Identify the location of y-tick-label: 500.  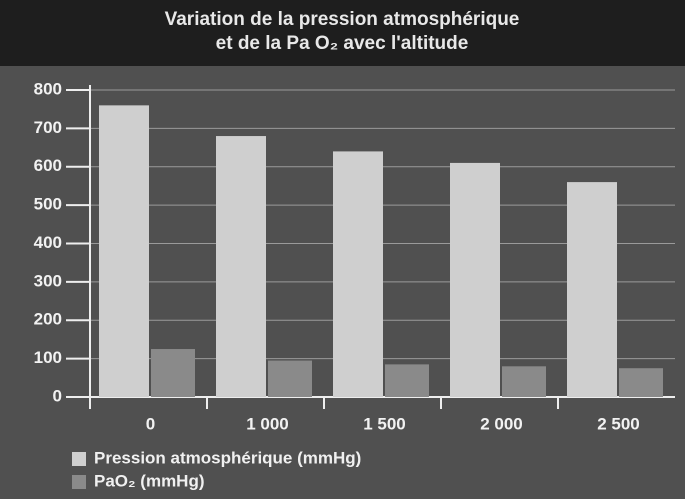
(48, 204).